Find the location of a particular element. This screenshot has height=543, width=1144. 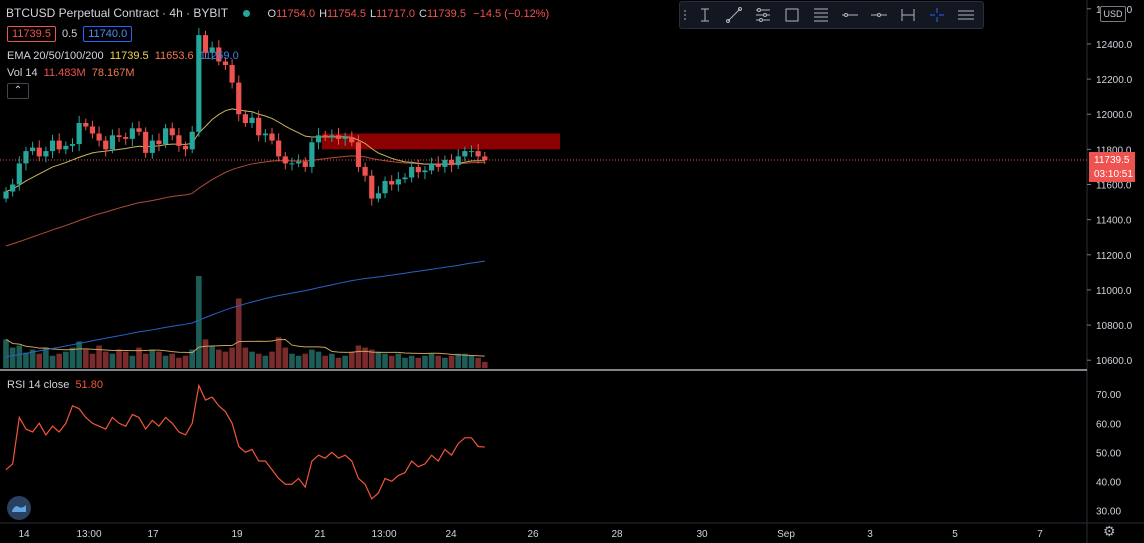

drawing-toolbar is located at coordinates (831, 15).